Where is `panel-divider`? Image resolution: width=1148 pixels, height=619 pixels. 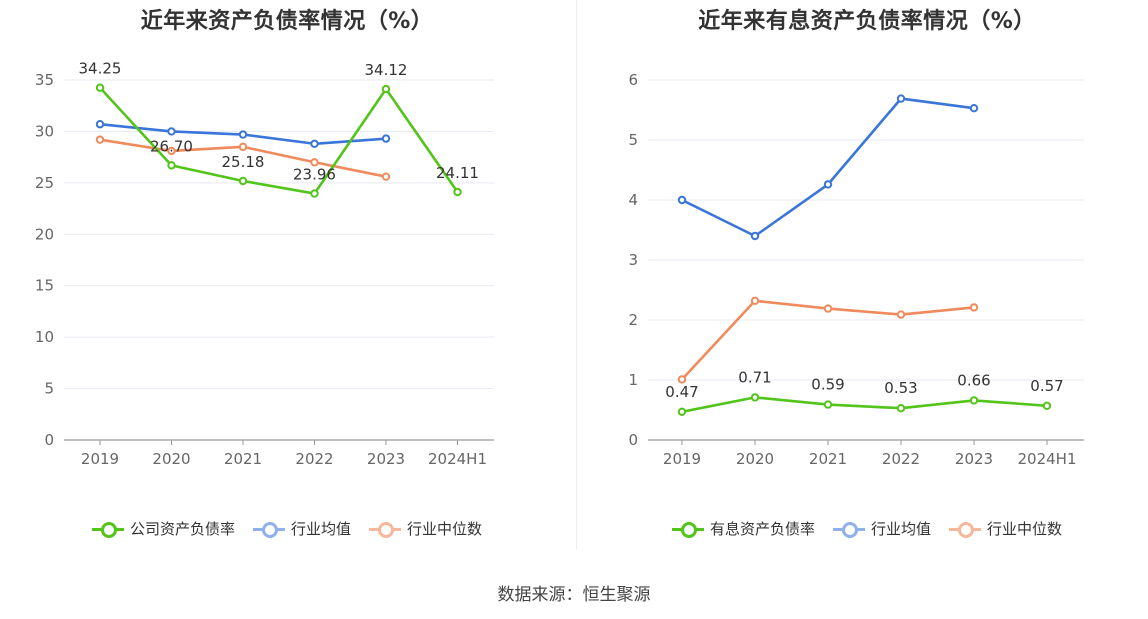 panel-divider is located at coordinates (576, 275).